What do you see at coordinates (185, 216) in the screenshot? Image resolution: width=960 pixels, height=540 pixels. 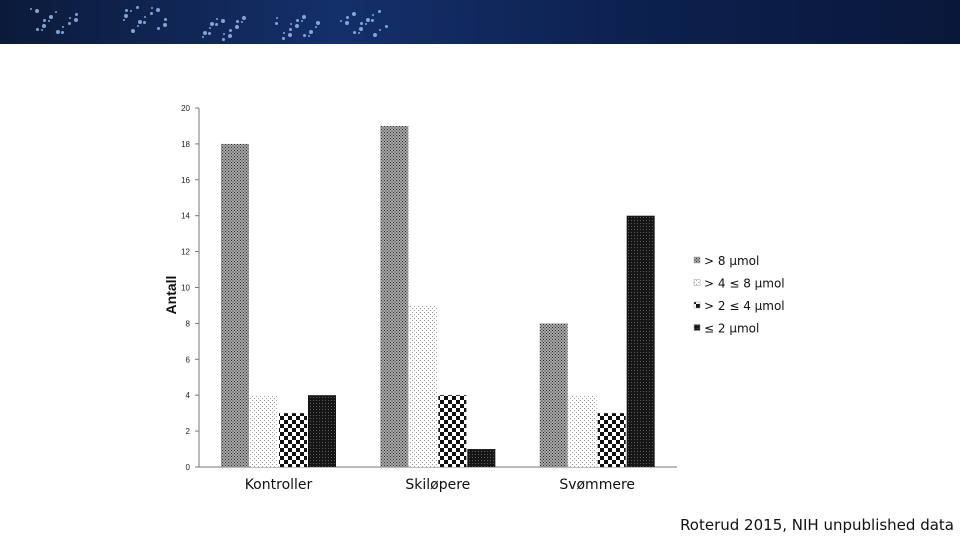 I see `y-tick-label: 14` at bounding box center [185, 216].